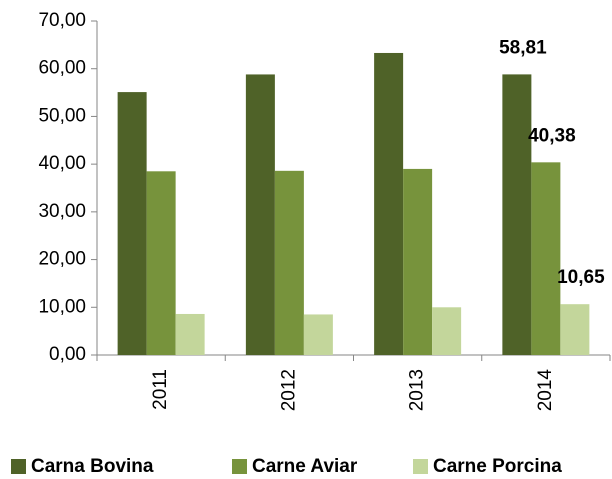 The height and width of the screenshot is (479, 612). What do you see at coordinates (62, 163) in the screenshot?
I see `y-tick-label: 40,00` at bounding box center [62, 163].